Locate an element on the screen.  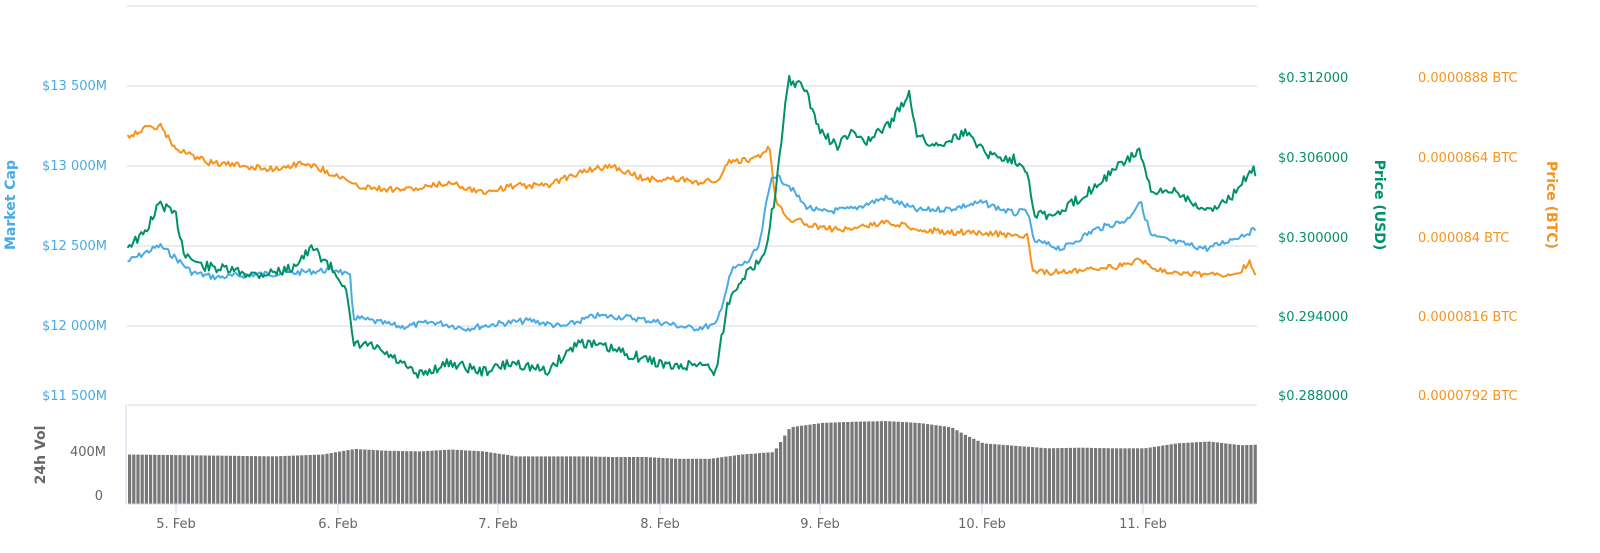
x-tick-label: 6. Feb is located at coordinates (338, 524).